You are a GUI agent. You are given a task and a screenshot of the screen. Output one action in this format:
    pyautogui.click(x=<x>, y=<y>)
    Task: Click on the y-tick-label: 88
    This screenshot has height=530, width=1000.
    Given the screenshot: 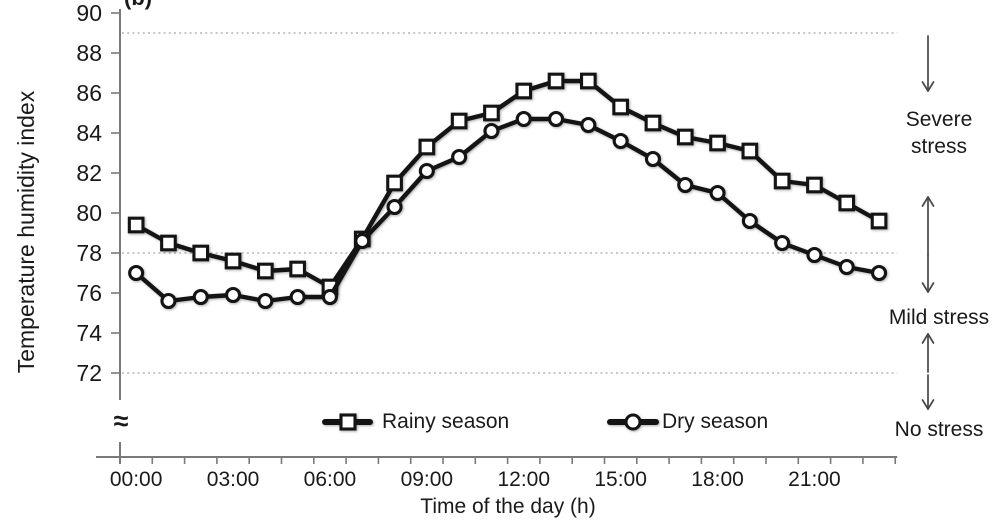 What is the action you would take?
    pyautogui.click(x=89, y=53)
    